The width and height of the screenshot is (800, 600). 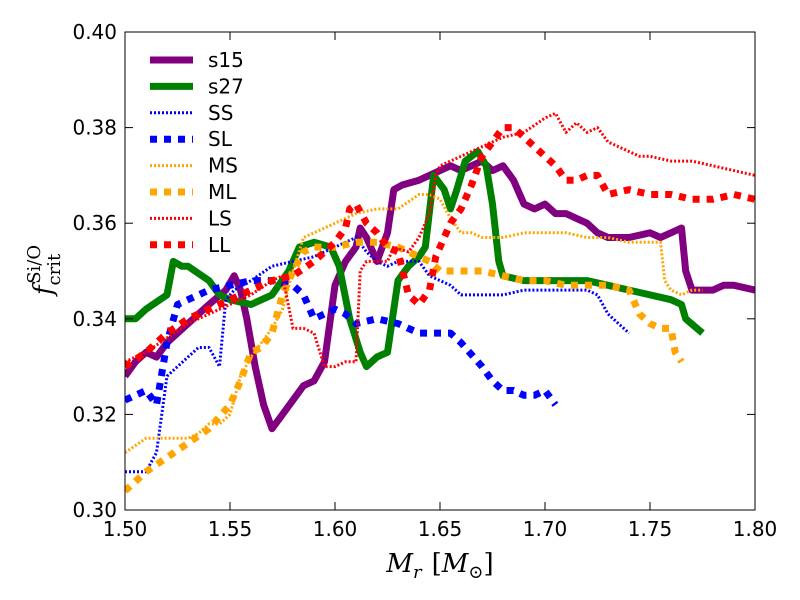 What do you see at coordinates (125, 529) in the screenshot?
I see `x-tick-label: 1.50` at bounding box center [125, 529].